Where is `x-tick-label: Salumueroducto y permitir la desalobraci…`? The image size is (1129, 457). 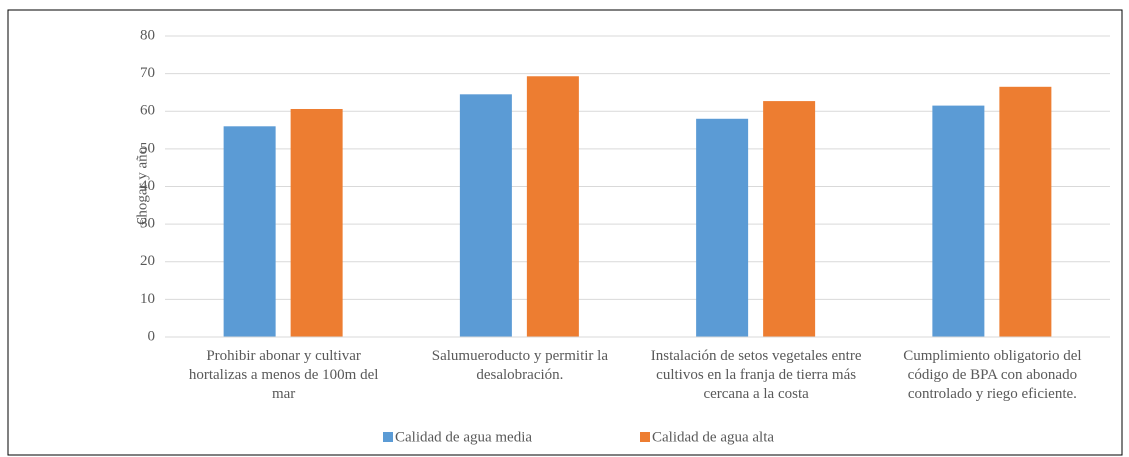 x-tick-label: Salumueroducto y permitir la desalobraci… is located at coordinates (519, 365).